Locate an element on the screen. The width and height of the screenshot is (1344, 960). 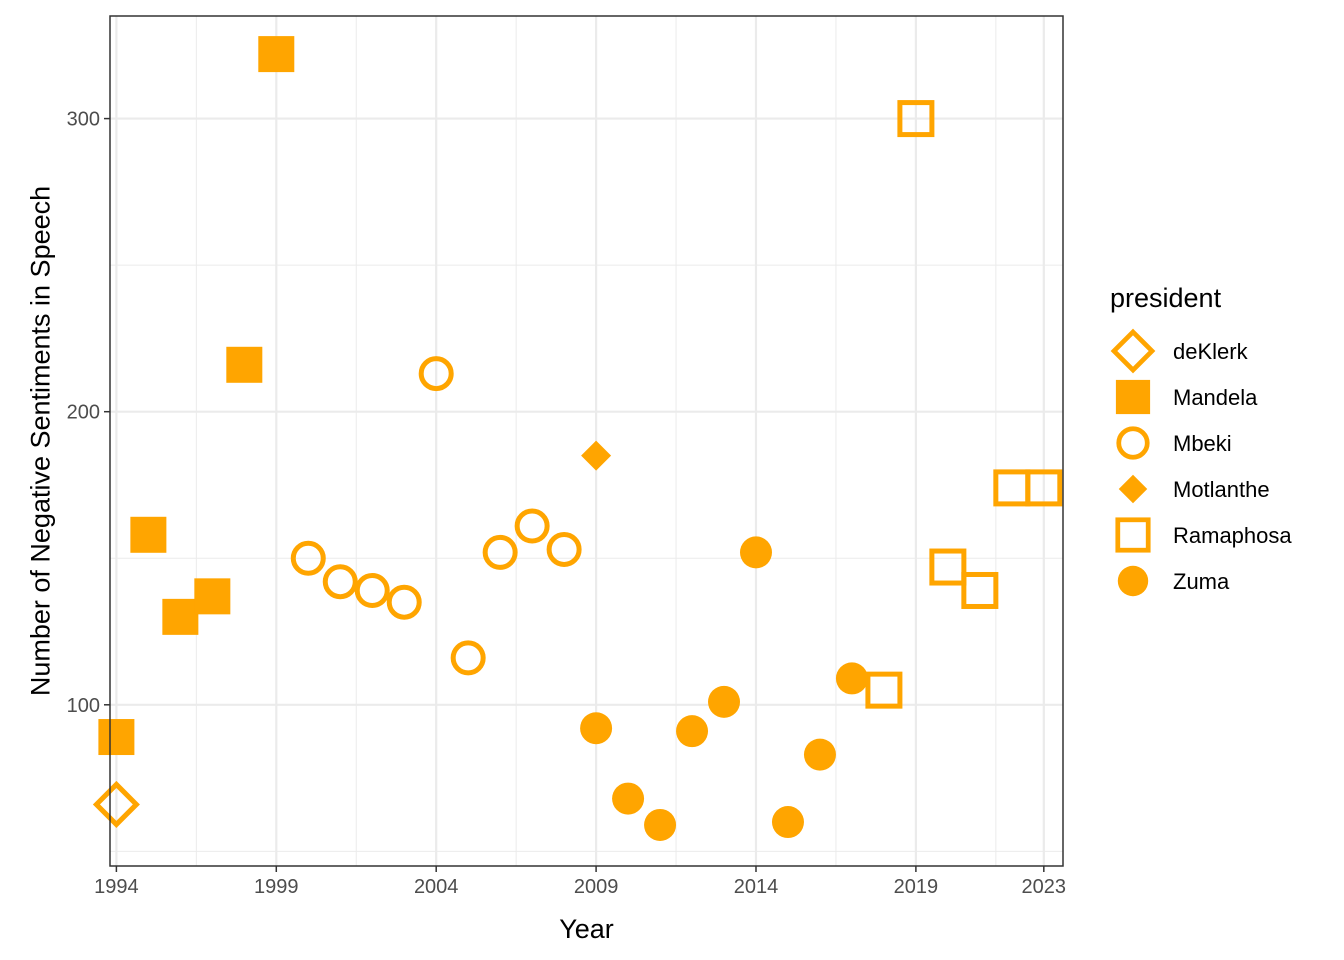
legend-item-ramaphosa: Ramaphosa is located at coordinates (1203, 535).